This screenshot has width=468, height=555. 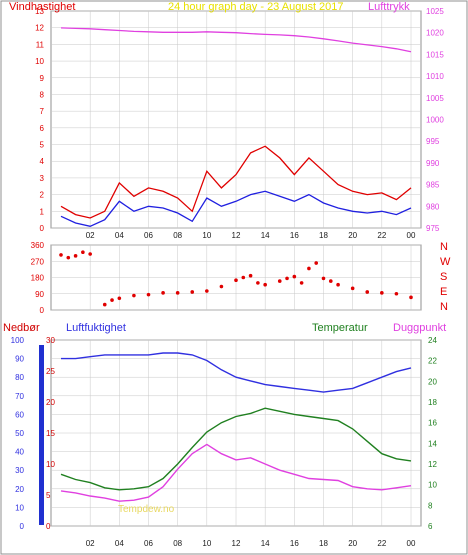 What do you see at coordinates (19, 396) in the screenshot?
I see `humidity-tick-label: 70` at bounding box center [19, 396].